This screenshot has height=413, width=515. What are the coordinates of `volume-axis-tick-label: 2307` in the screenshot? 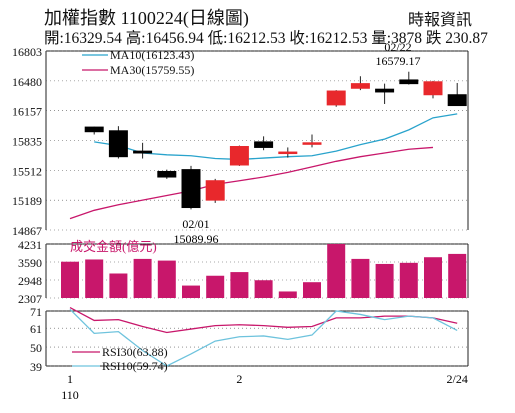 It's located at (30, 299).